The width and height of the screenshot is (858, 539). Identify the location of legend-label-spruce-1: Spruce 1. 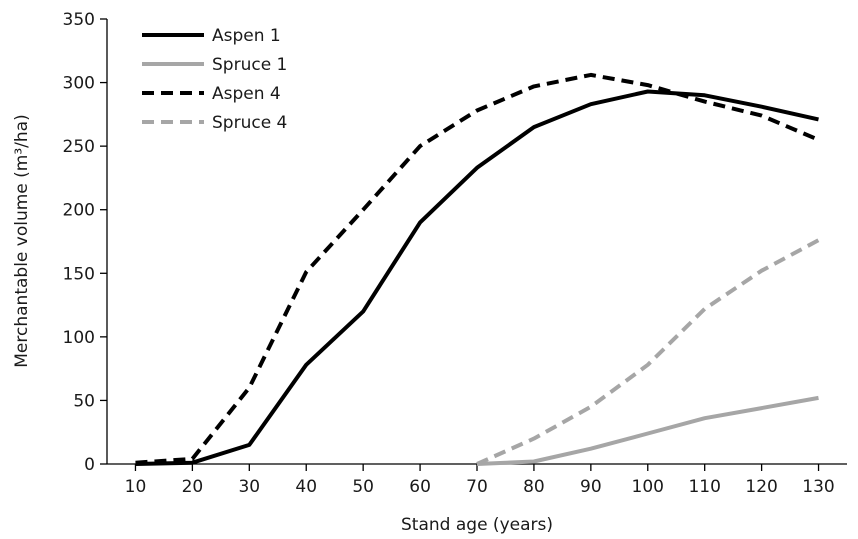
(249, 65).